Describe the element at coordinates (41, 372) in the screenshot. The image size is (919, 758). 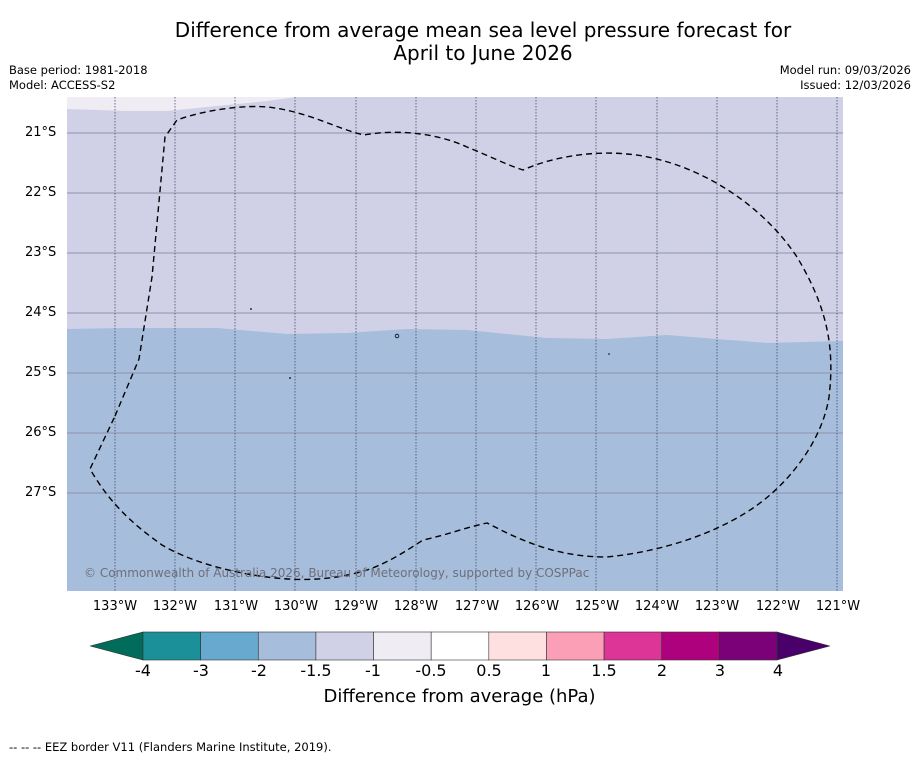
I see `lat-label: 25°S` at that location.